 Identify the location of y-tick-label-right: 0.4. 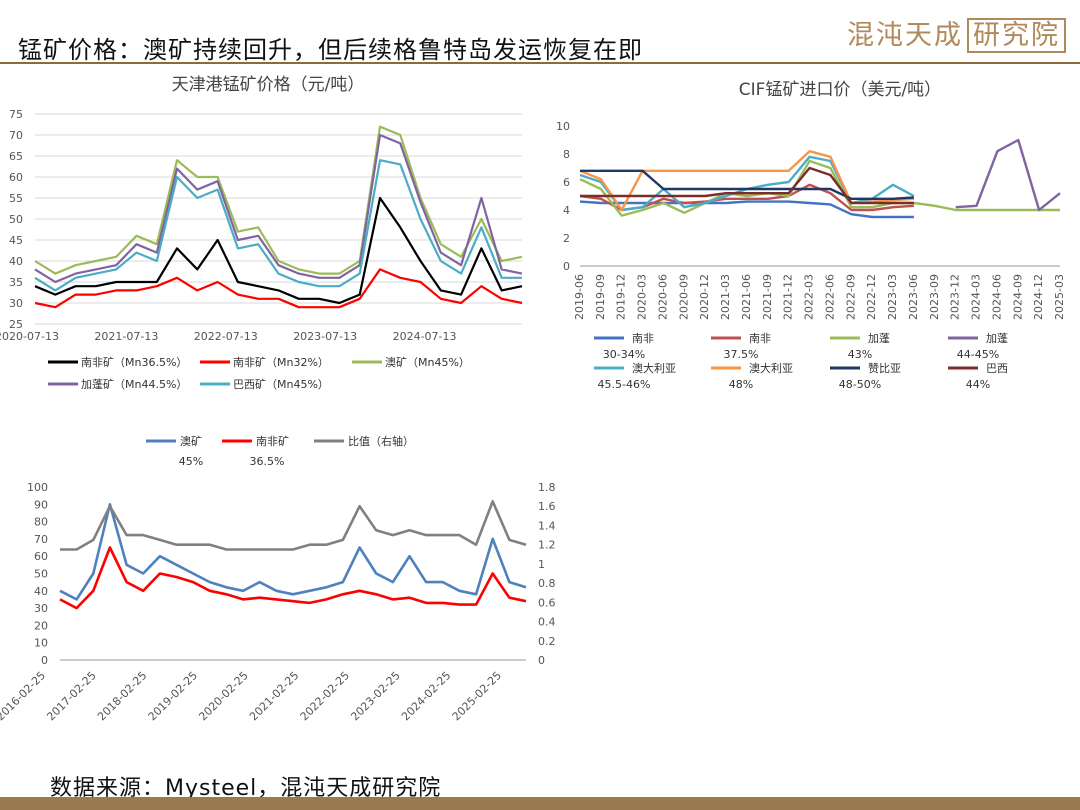
(547, 622).